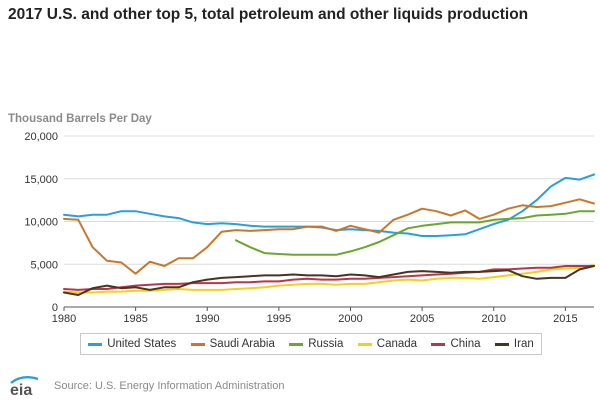 The height and width of the screenshot is (405, 600). What do you see at coordinates (55, 308) in the screenshot?
I see `y-tick-0: 0` at bounding box center [55, 308].